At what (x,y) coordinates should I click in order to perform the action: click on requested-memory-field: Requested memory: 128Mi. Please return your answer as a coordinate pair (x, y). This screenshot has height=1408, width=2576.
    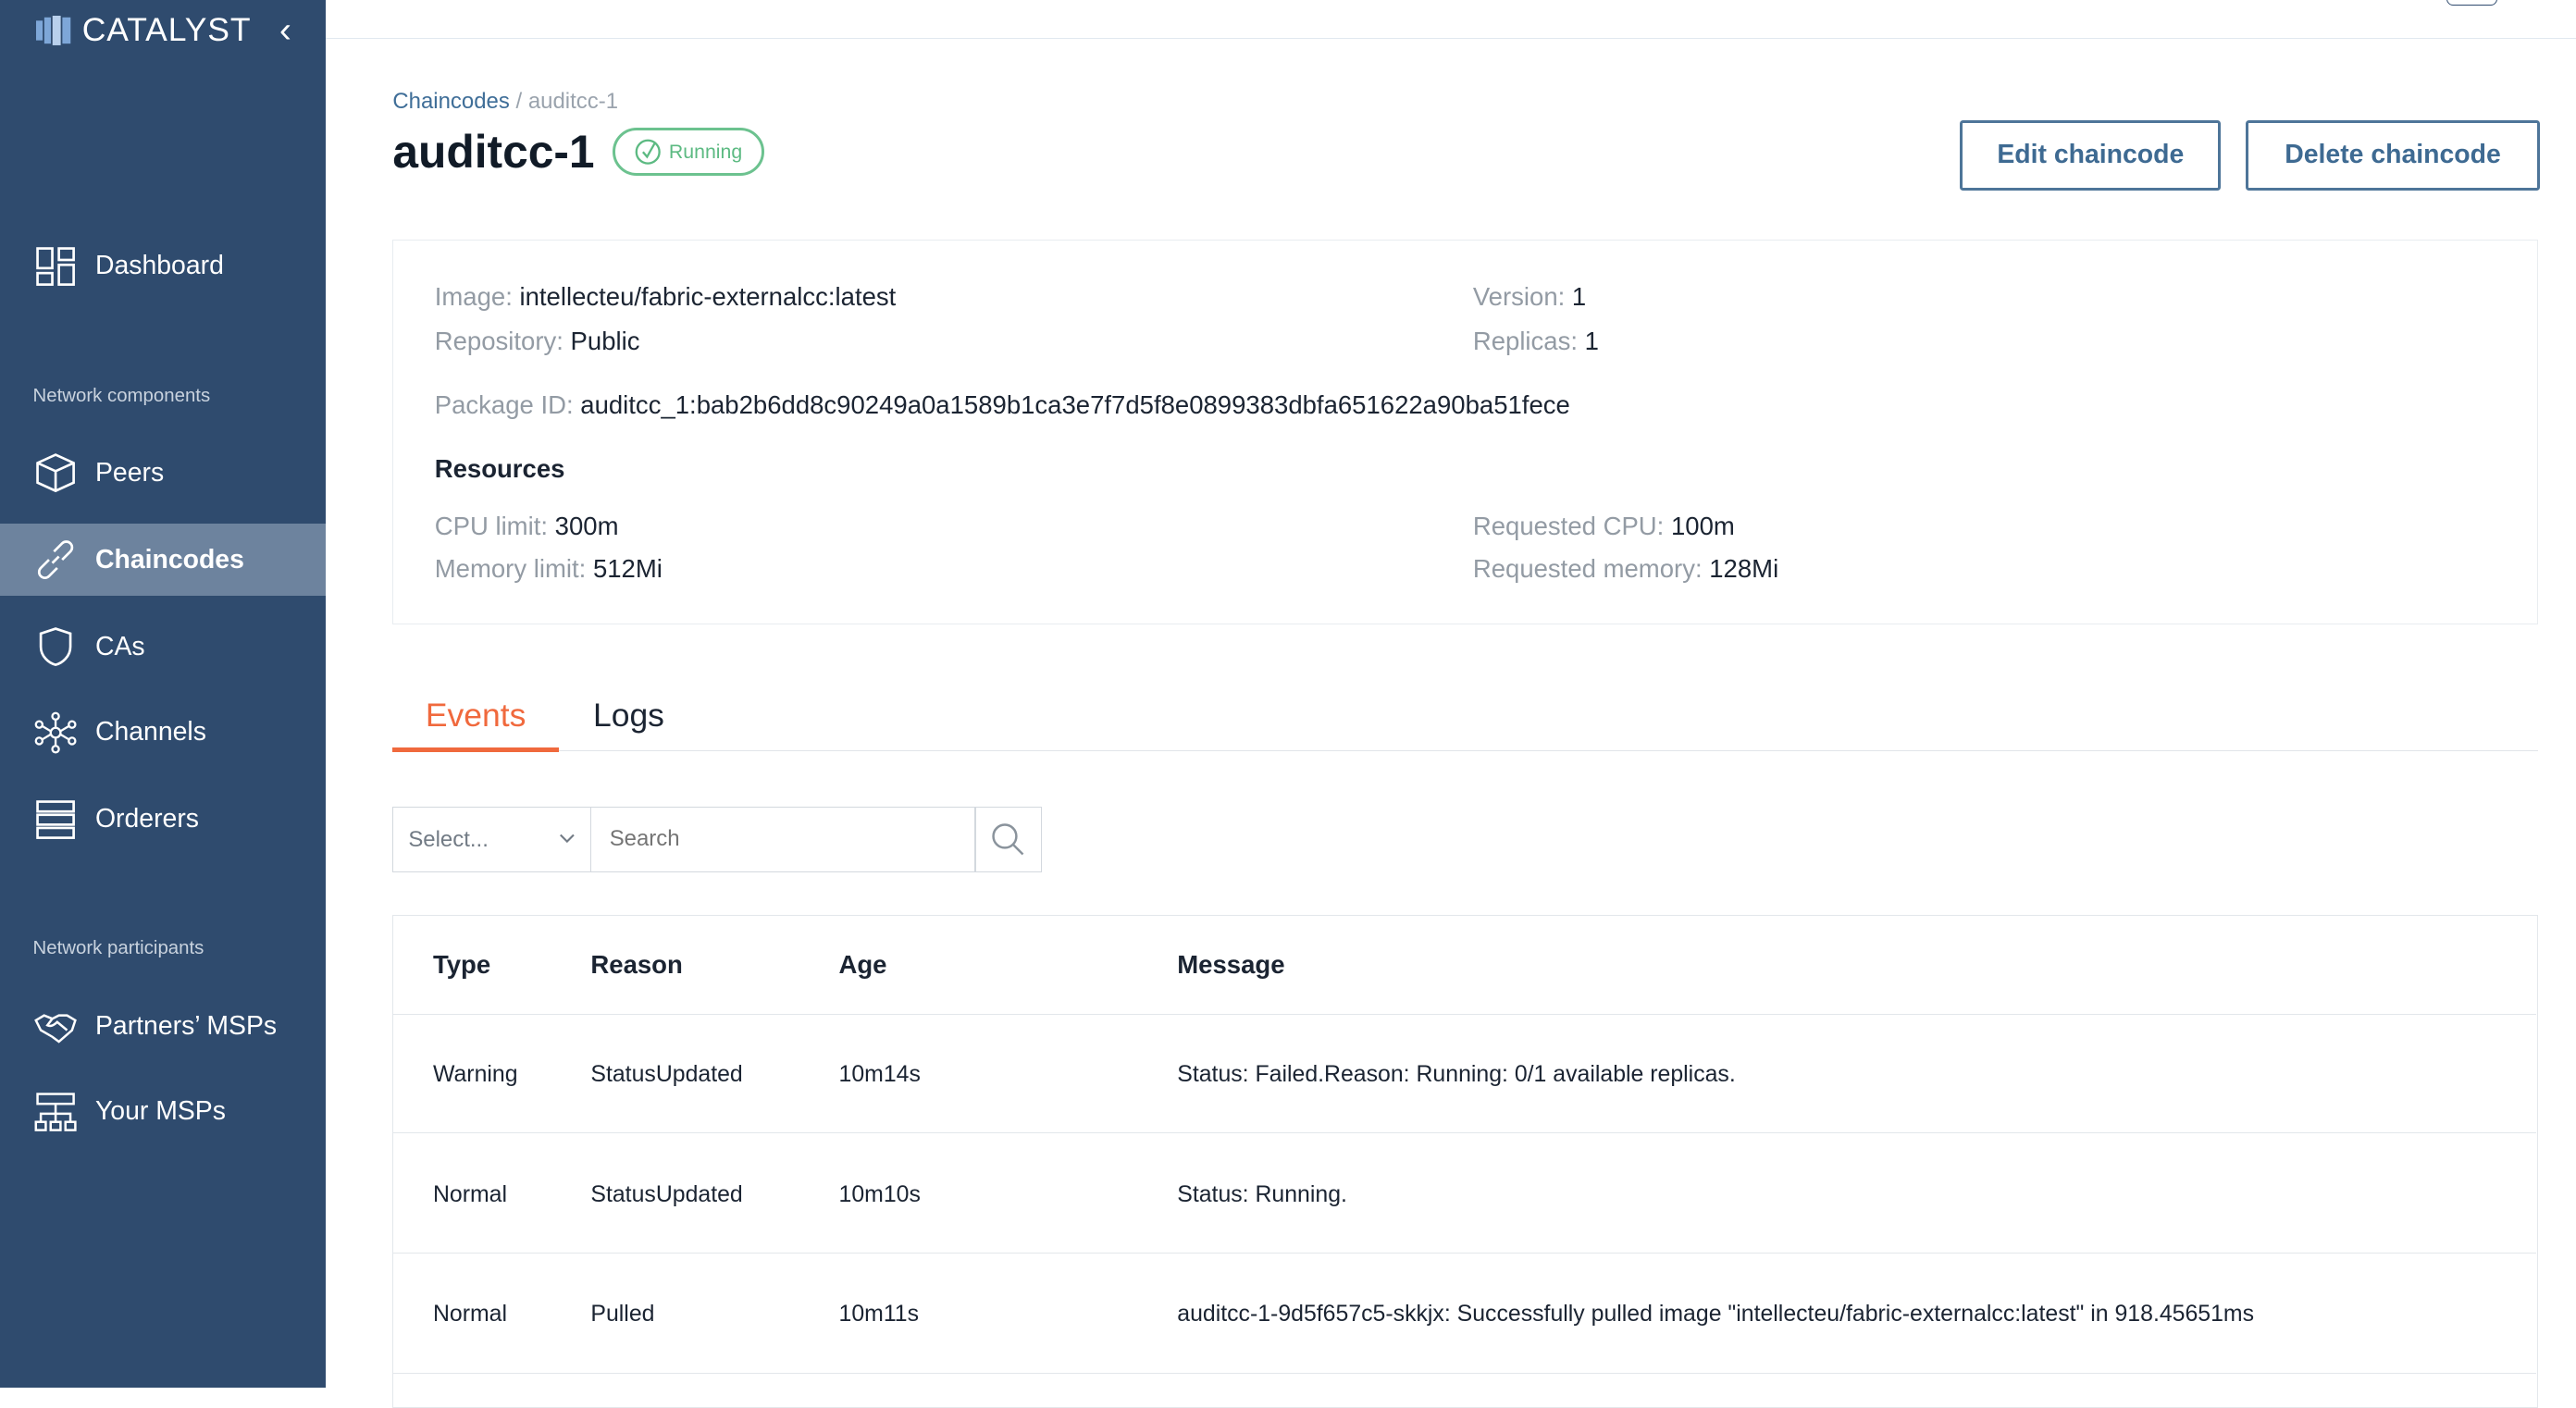
    Looking at the image, I should click on (1625, 569).